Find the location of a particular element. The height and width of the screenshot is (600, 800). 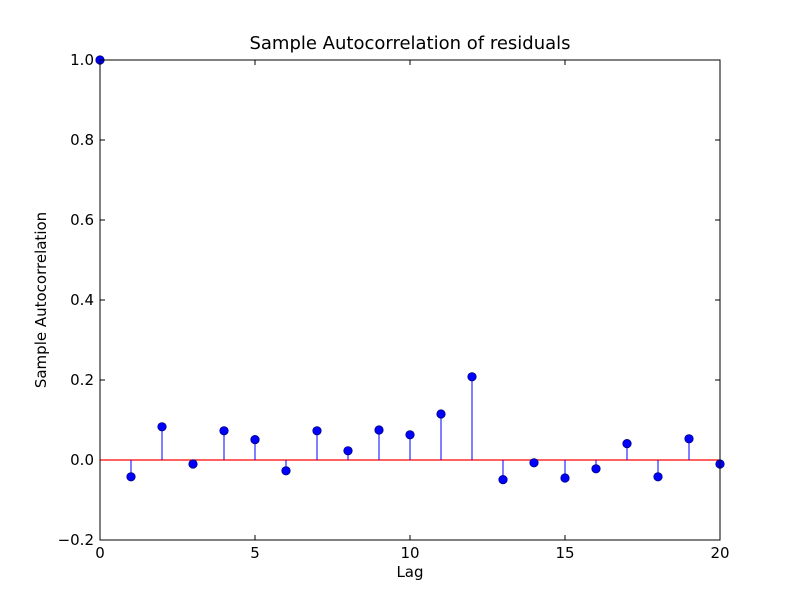

y-axis-label: Sample Autocorrelation is located at coordinates (41, 300).